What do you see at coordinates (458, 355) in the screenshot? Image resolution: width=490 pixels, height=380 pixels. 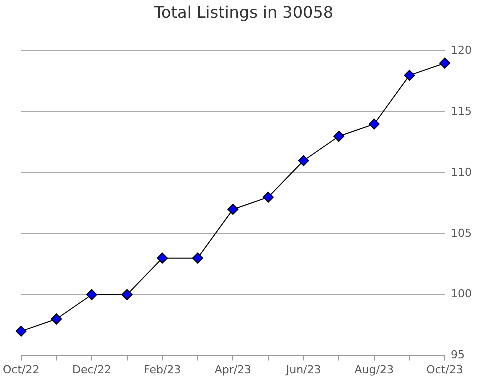 I see `y-tick-label: 95` at bounding box center [458, 355].